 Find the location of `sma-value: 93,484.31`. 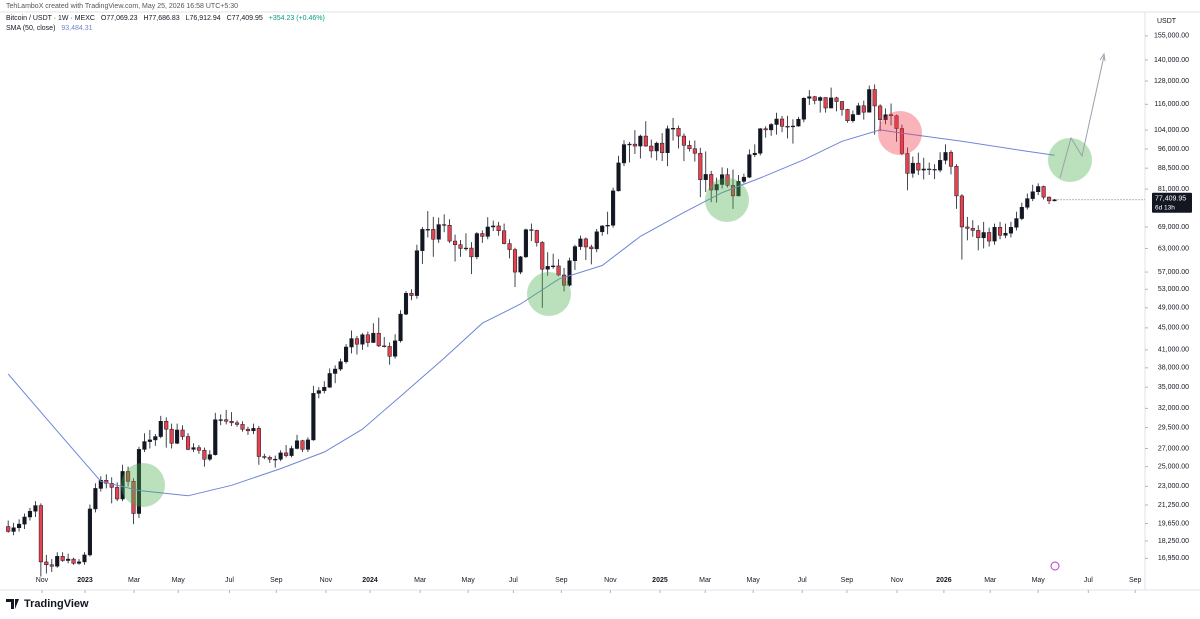

sma-value: 93,484.31 is located at coordinates (77, 28).